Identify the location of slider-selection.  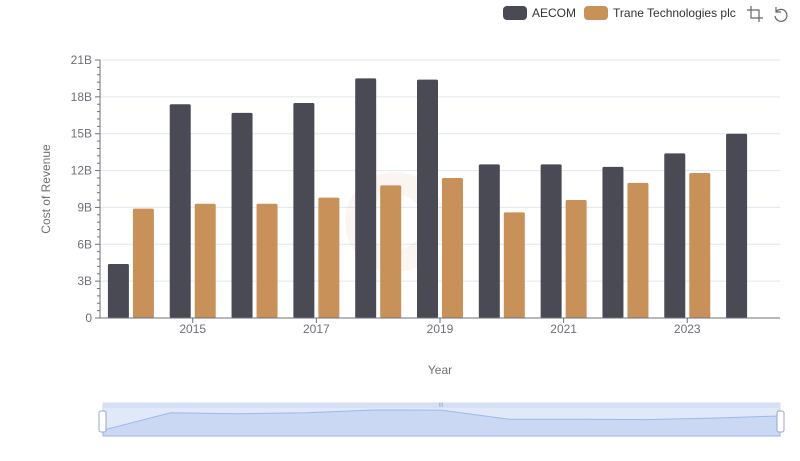
(441, 419).